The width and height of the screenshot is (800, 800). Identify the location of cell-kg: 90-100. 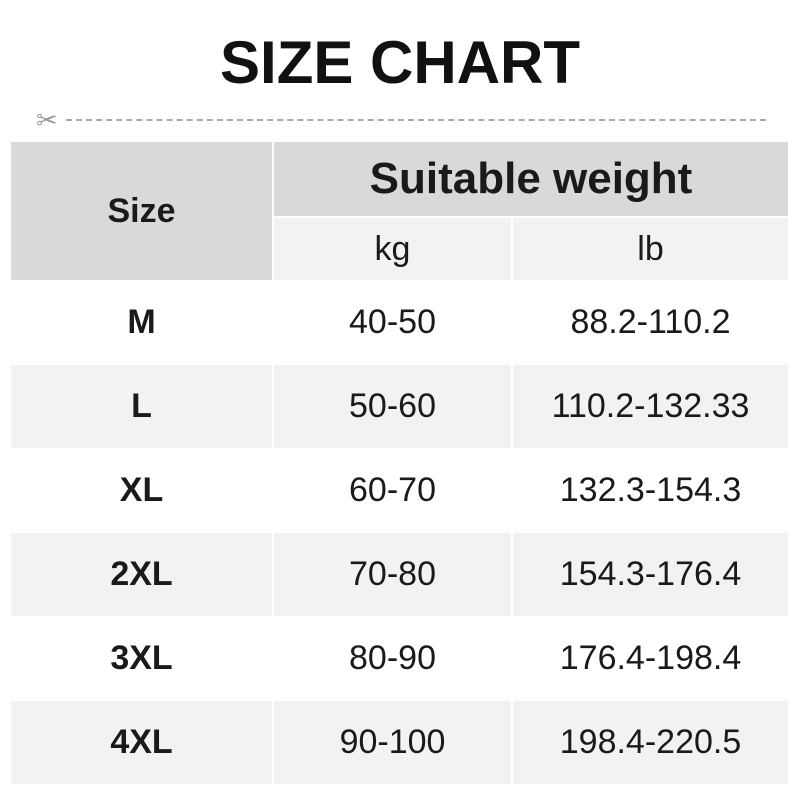
(392, 742).